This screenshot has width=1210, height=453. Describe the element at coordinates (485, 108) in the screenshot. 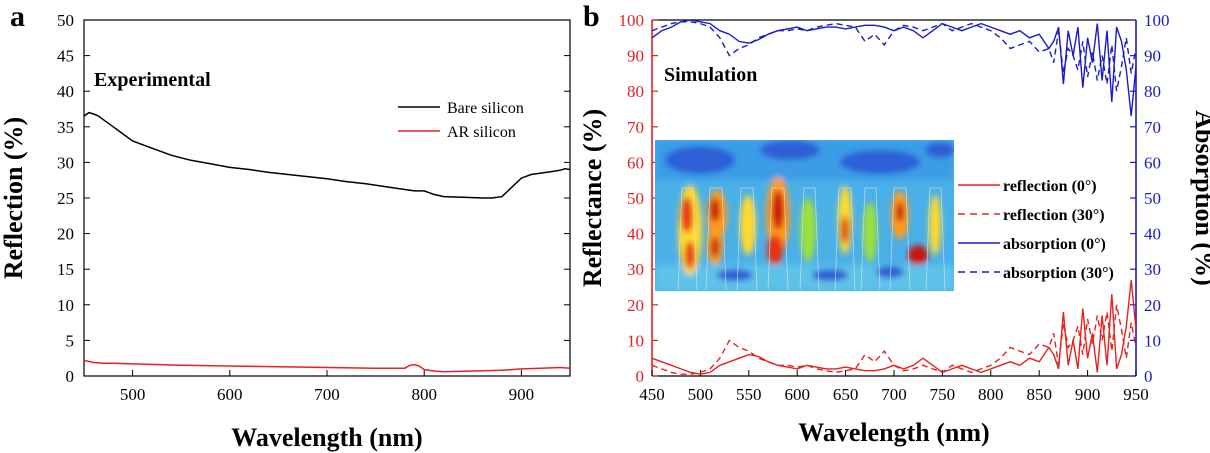

I see `legend-label-bare-silicon: Bare silicon` at that location.